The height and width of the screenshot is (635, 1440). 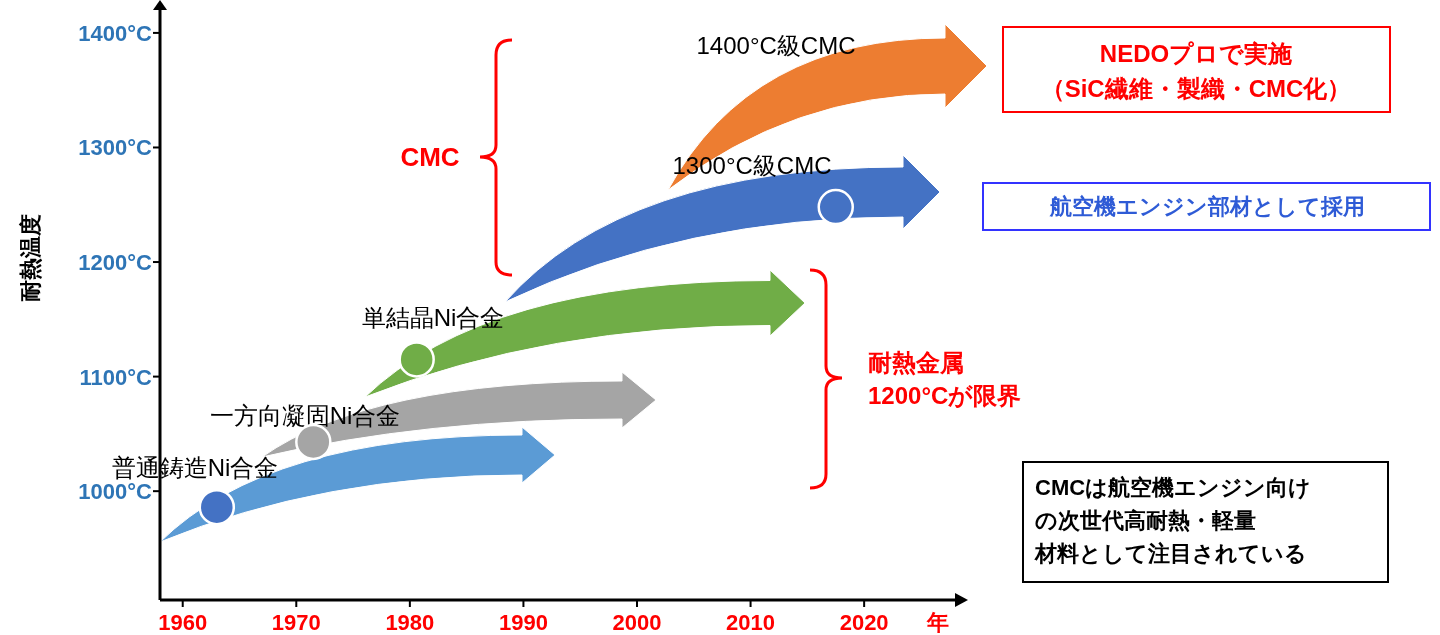 I want to click on text: NEDOプロで実施, so click(x=1196, y=53).